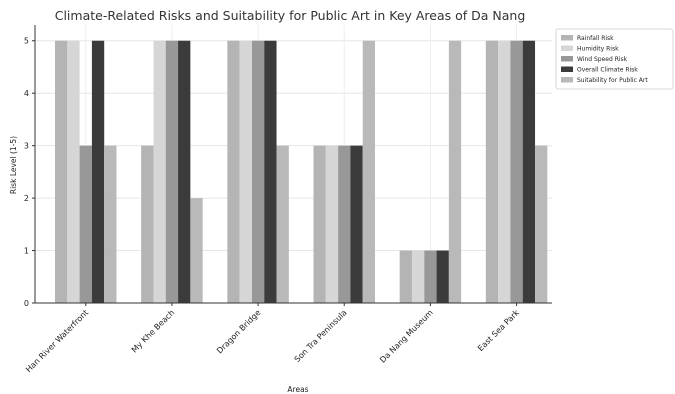  What do you see at coordinates (26, 41) in the screenshot?
I see `y-tick-label-5: 5` at bounding box center [26, 41].